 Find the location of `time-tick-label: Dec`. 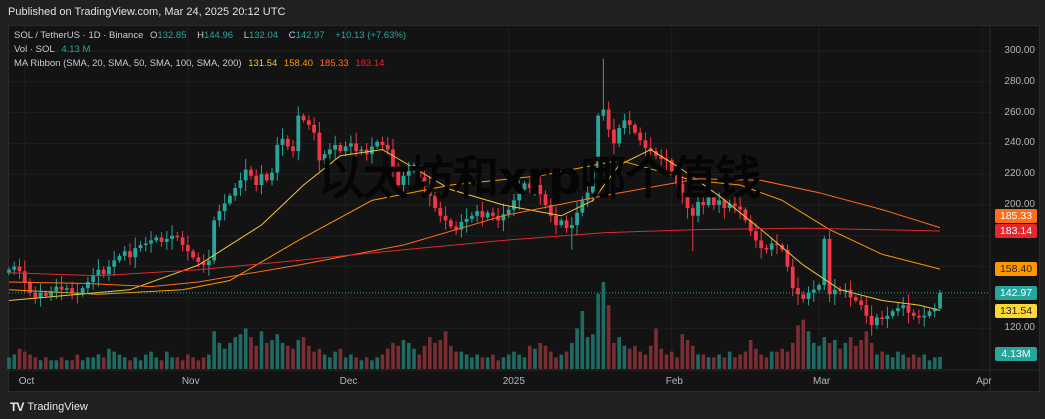

time-tick-label: Dec is located at coordinates (348, 381).